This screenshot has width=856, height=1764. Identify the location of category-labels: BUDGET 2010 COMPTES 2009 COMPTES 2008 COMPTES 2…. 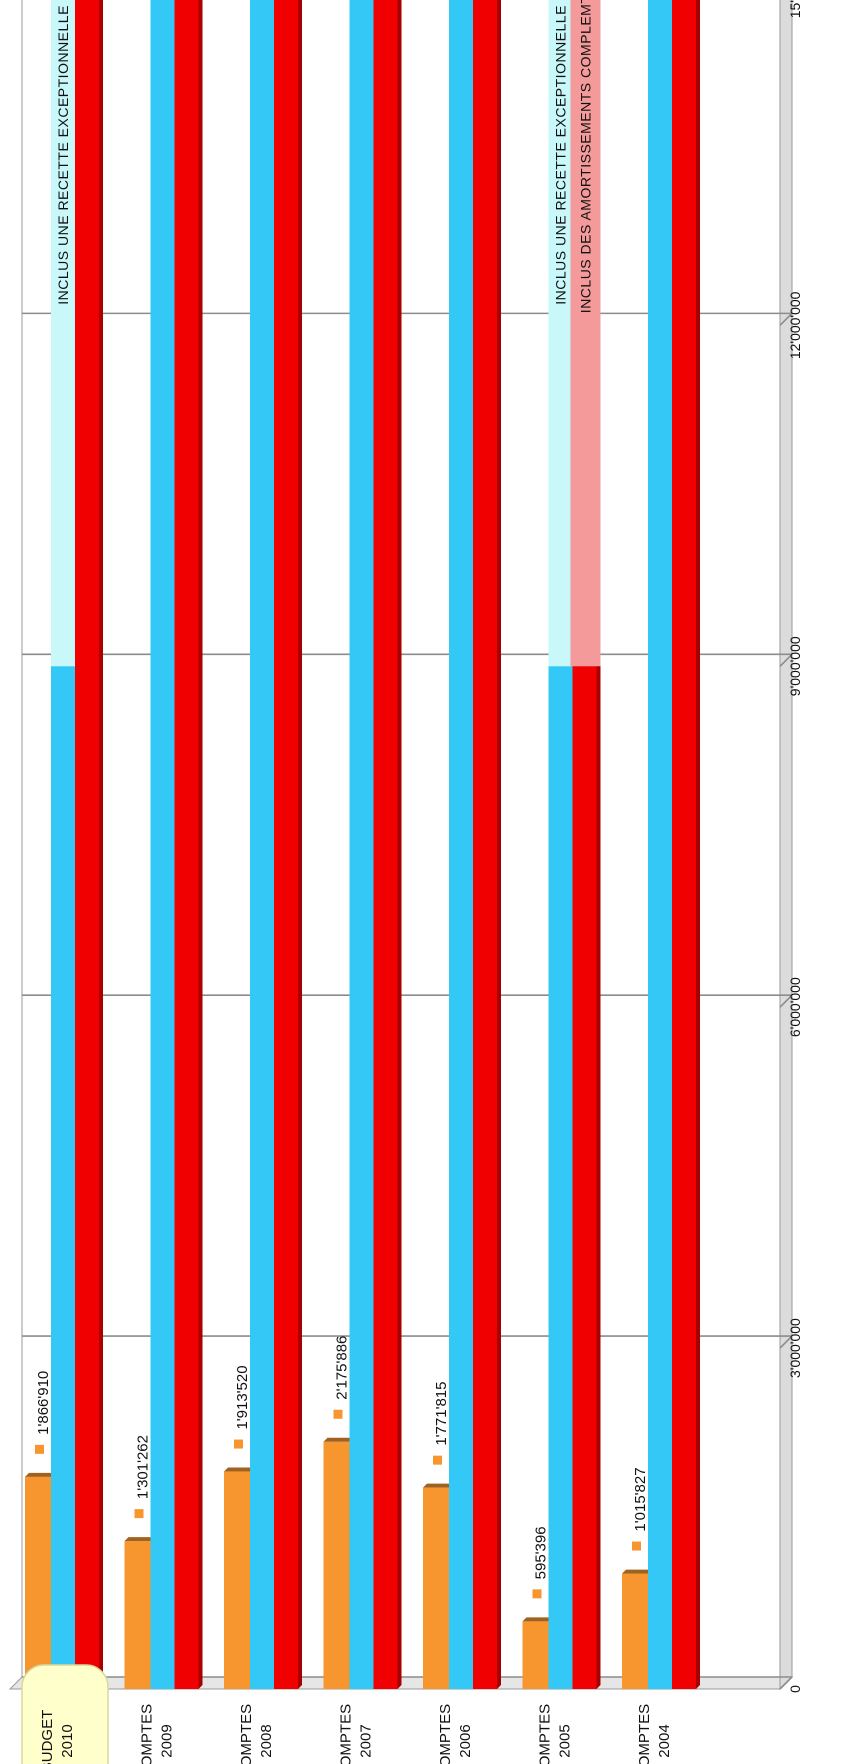
(347, 1714).